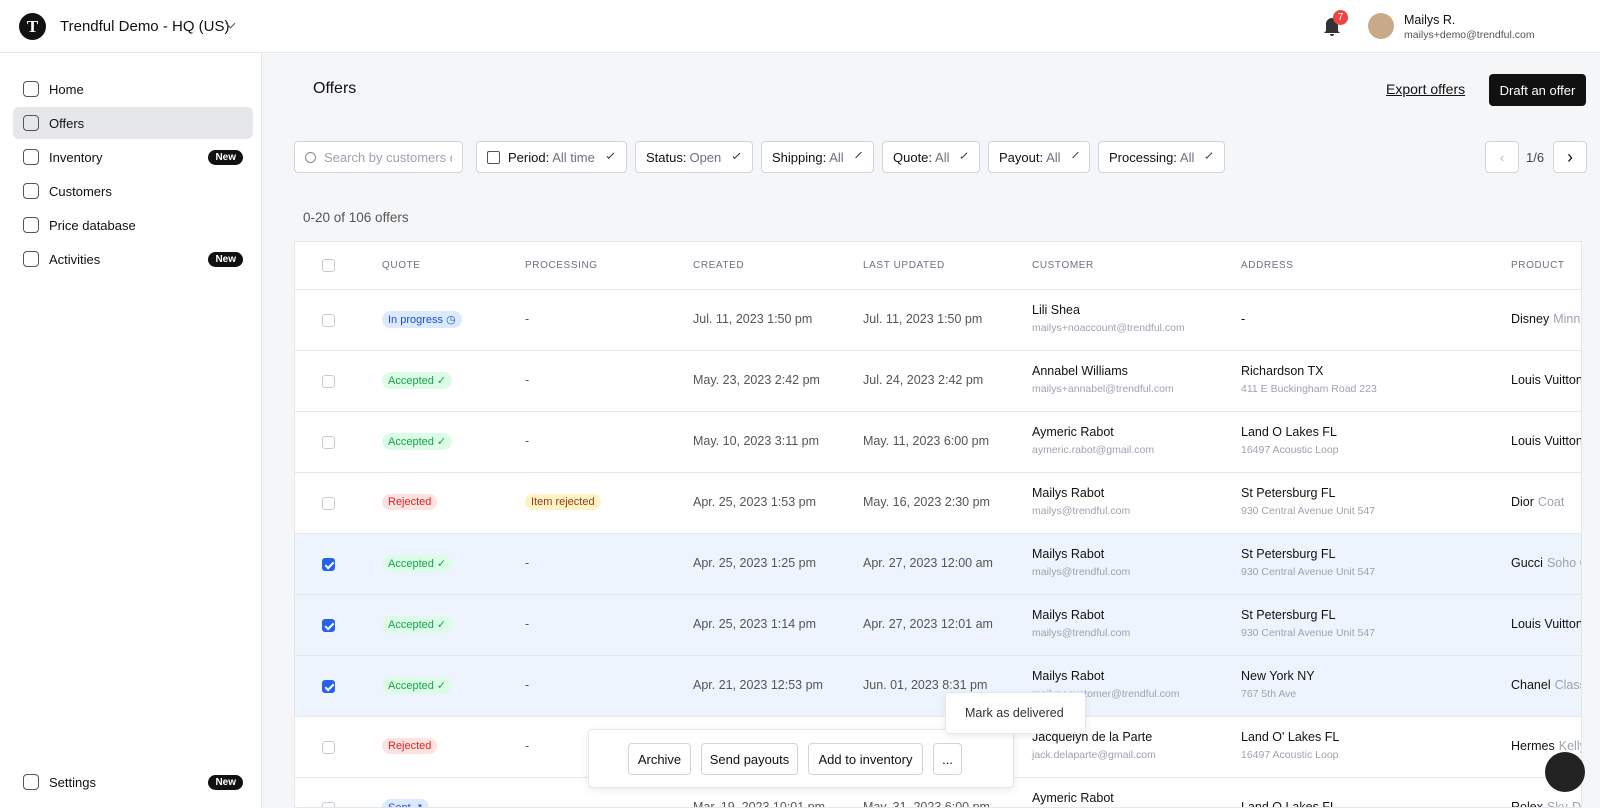  Describe the element at coordinates (1267, 265) in the screenshot. I see `column-header: ADDRESS` at that location.